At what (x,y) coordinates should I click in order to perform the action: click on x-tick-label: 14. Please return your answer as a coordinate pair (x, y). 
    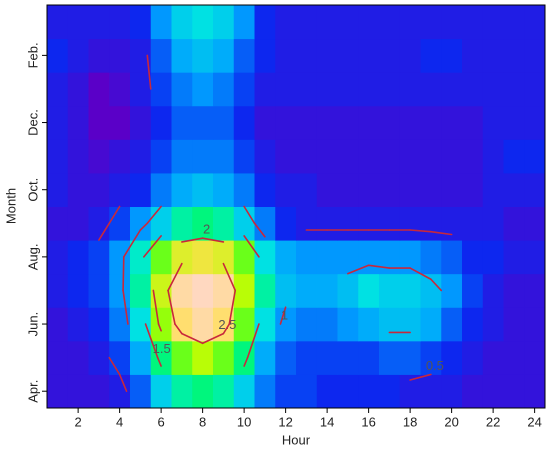
    Looking at the image, I should click on (327, 421).